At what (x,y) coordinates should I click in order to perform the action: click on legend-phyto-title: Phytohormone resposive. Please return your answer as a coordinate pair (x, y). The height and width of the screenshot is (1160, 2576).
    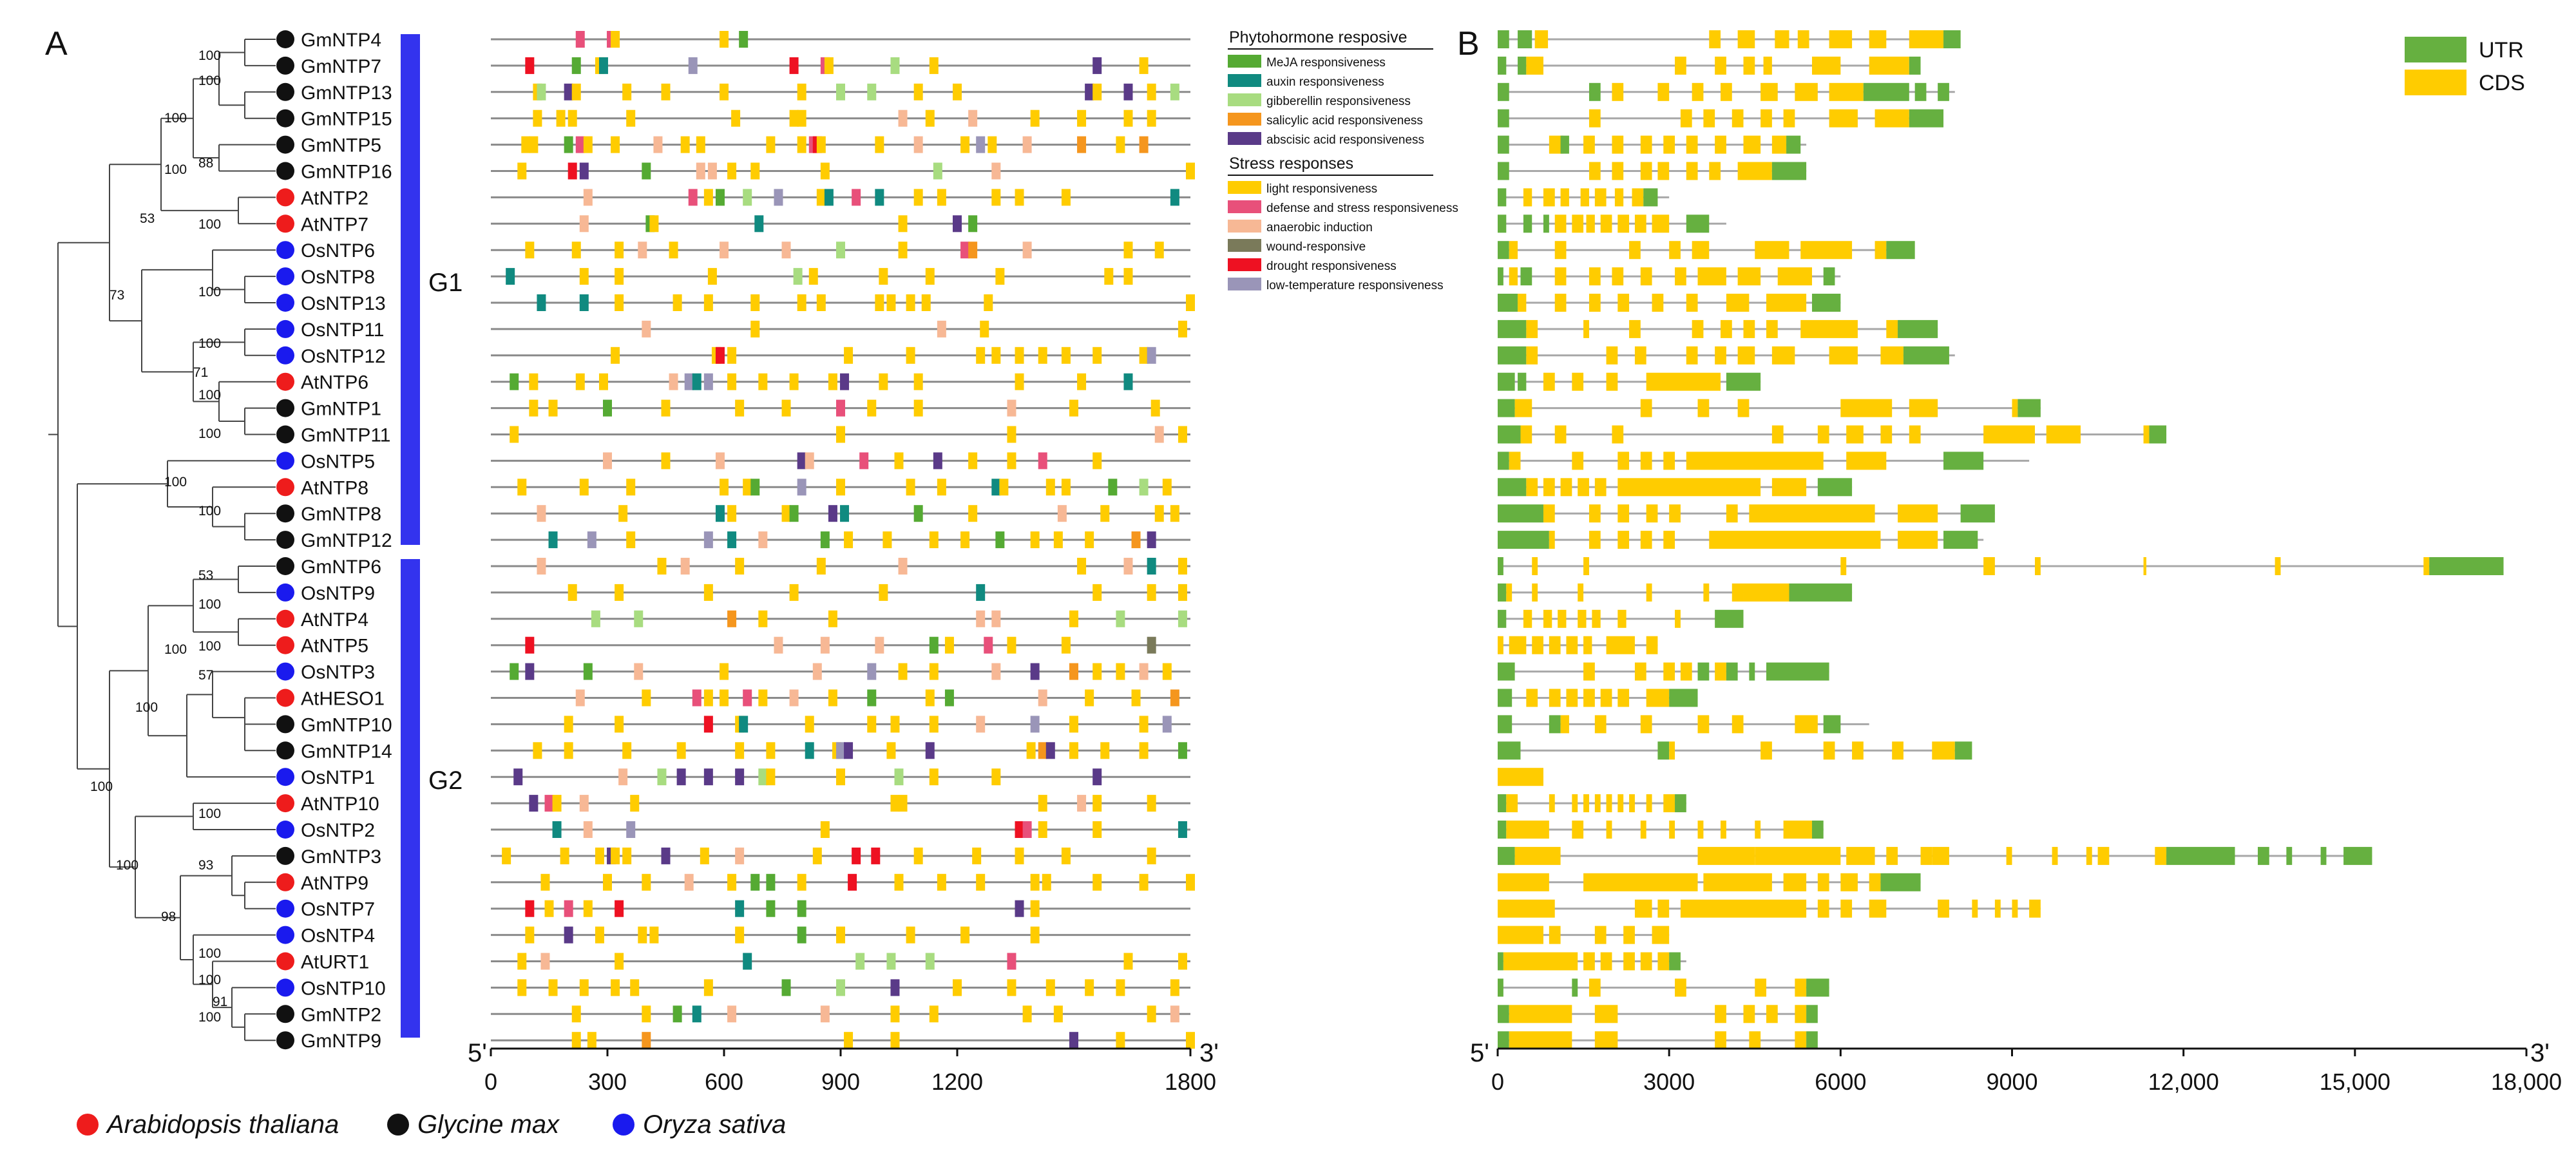
    Looking at the image, I should click on (1318, 37).